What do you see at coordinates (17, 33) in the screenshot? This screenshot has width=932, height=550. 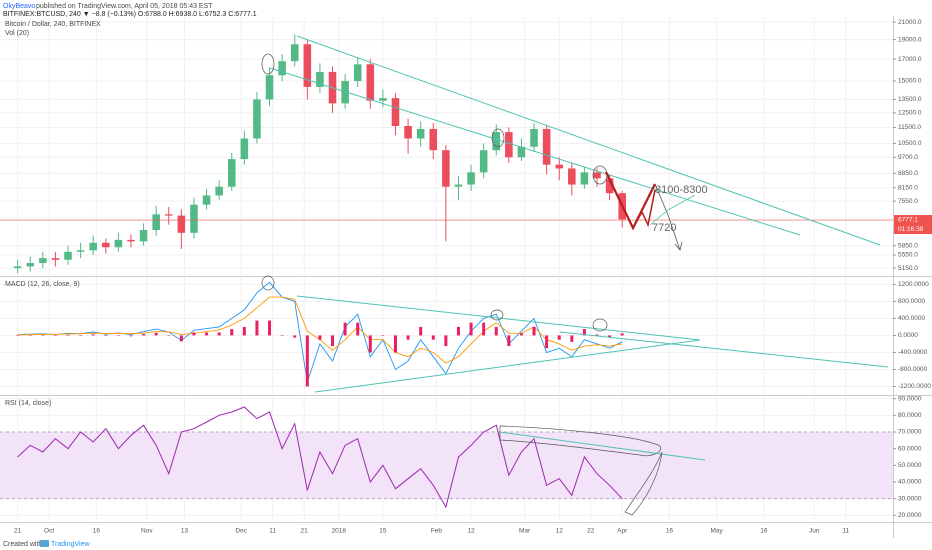 I see `pane-subtitle: Vol (20)` at bounding box center [17, 33].